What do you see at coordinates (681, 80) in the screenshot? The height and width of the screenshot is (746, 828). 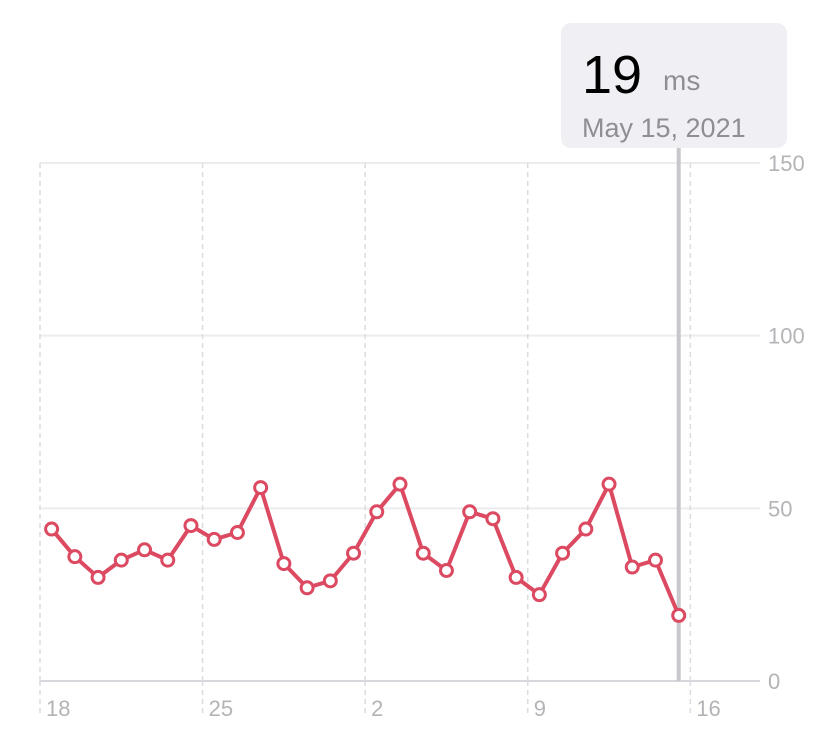 I see `tooltip-unit: ms` at bounding box center [681, 80].